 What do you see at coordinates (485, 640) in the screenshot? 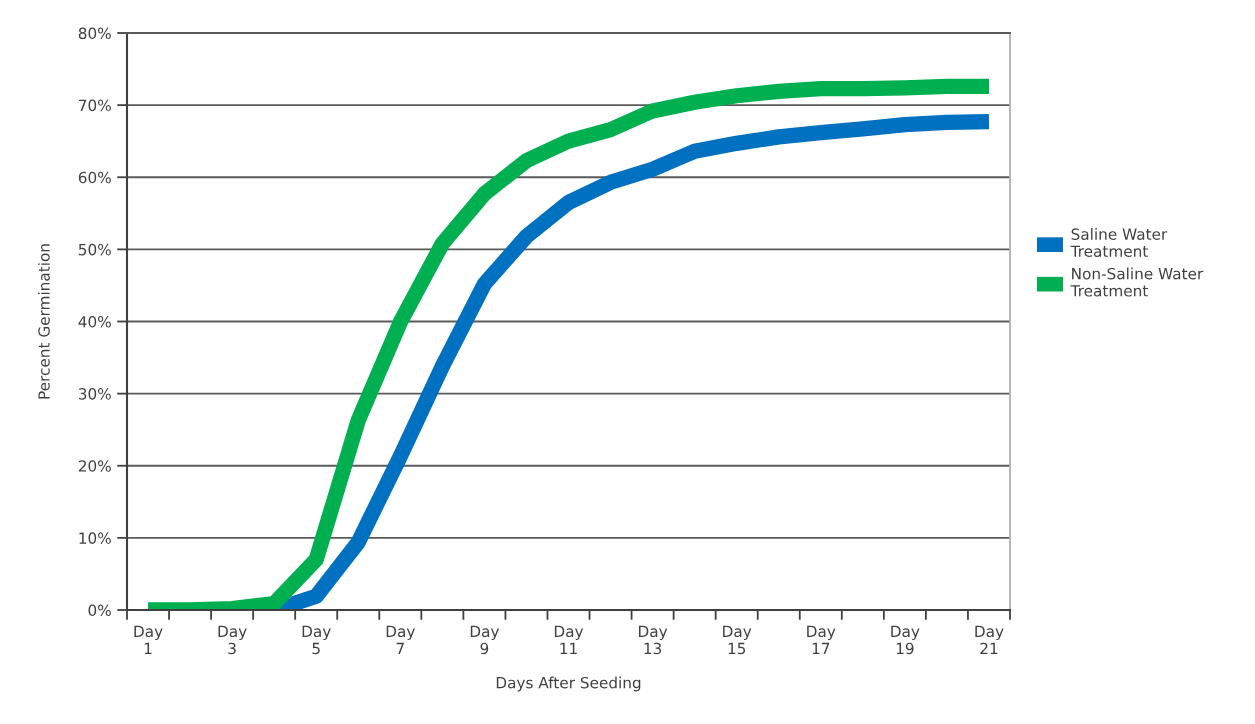
I see `x-tick-label: Day 9` at bounding box center [485, 640].